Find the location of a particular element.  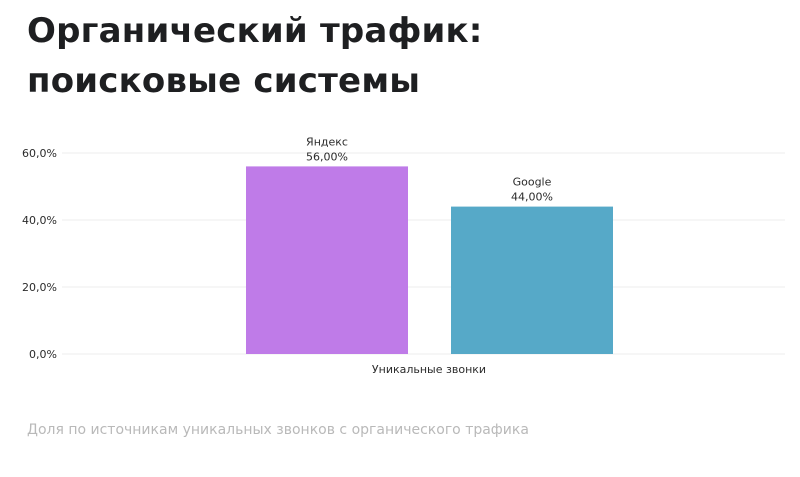

x-category-label: Уникальные звонки is located at coordinates (429, 369).